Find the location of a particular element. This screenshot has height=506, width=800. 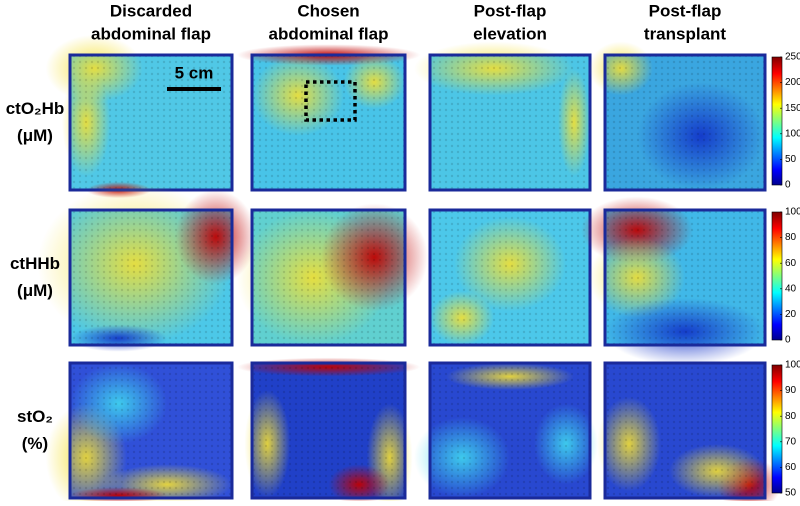

colorbar-tick-label: 90 is located at coordinates (791, 390).